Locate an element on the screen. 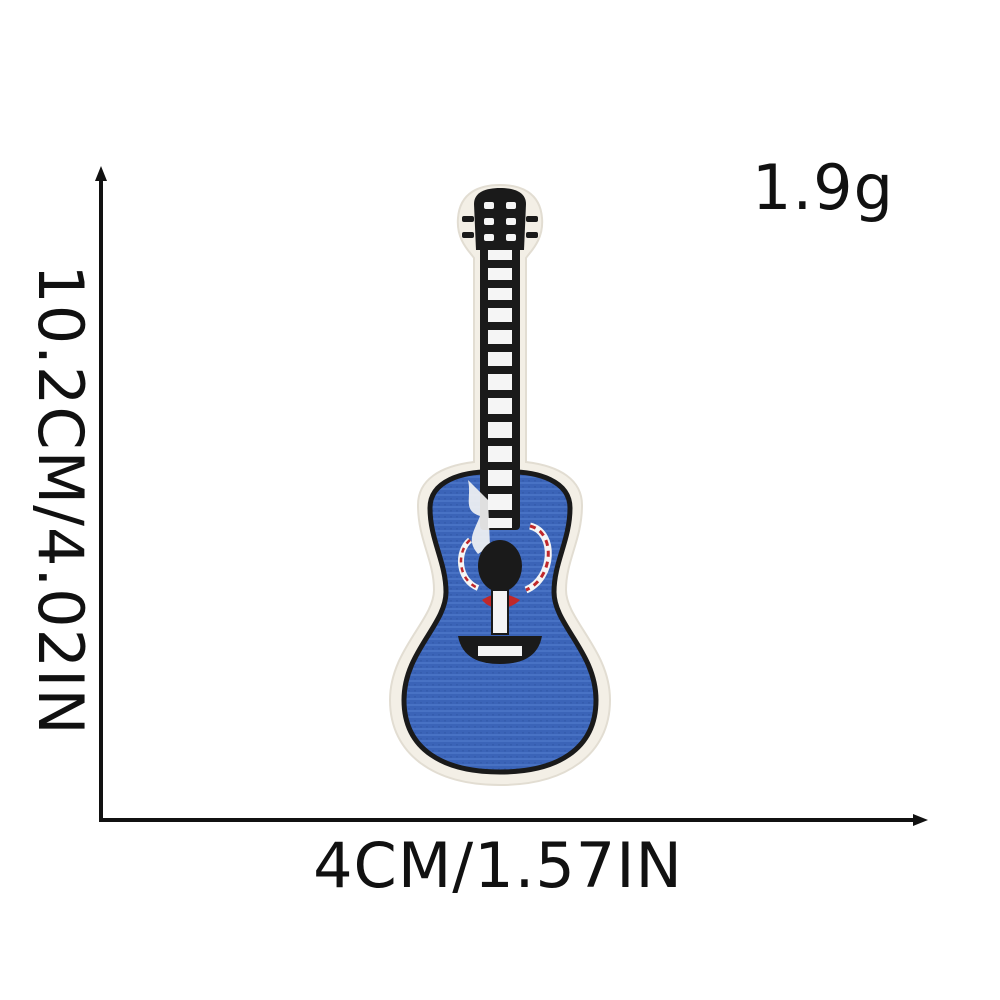  bridge-saddle is located at coordinates (500, 651).